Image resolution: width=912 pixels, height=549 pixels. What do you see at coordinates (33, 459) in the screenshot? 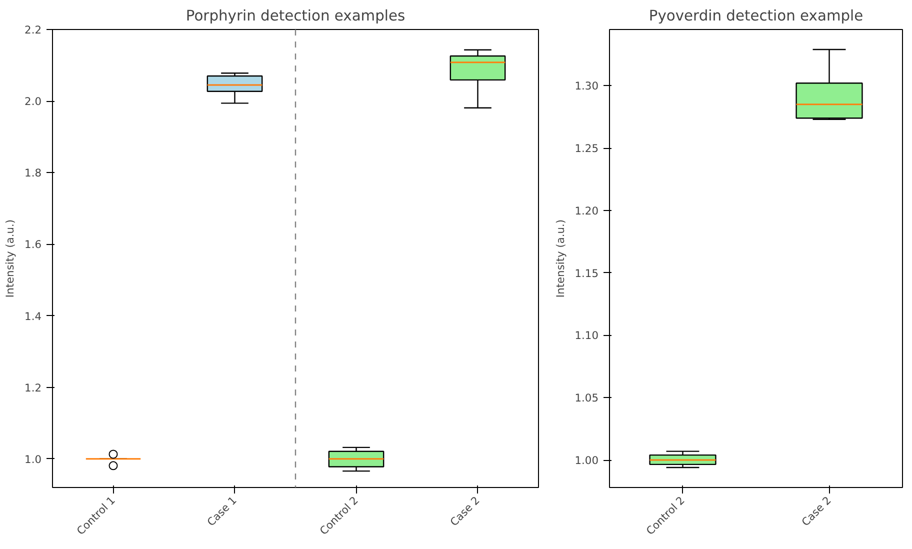
I see `y-tick-label: 1.0` at bounding box center [33, 459].